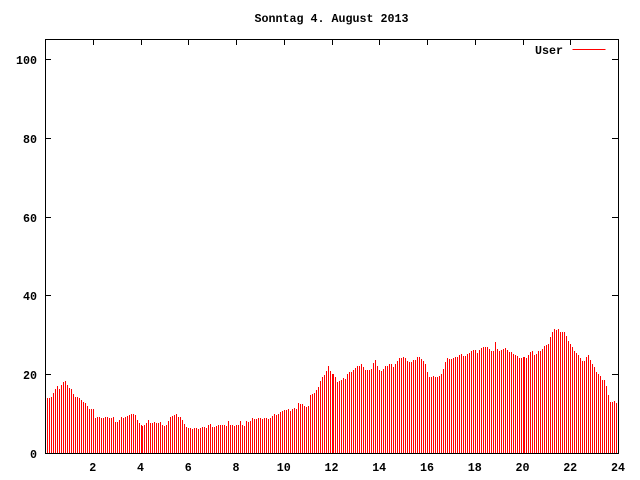 This screenshot has width=640, height=480. I want to click on svg-text: 4, so click(140, 468).